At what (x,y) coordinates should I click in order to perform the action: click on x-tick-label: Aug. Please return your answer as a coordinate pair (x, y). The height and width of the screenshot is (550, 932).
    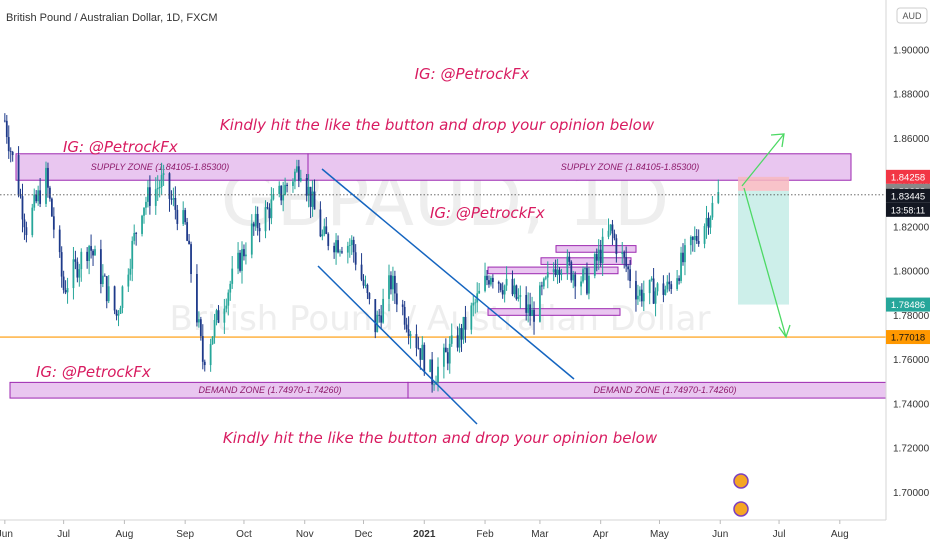
    Looking at the image, I should click on (125, 534).